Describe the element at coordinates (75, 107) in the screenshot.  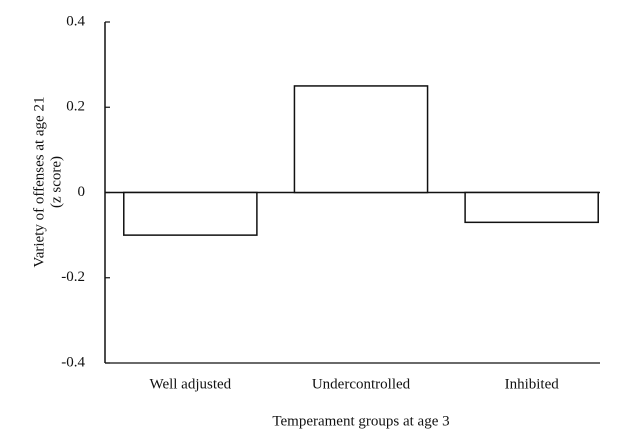
I see `y-tick-label: 0.2` at that location.